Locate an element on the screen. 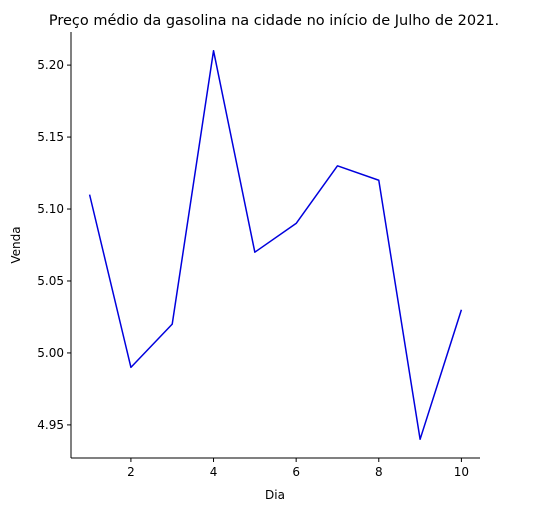 Image resolution: width=542 pixels, height=516 pixels. x-tick-label: 6 is located at coordinates (296, 472).